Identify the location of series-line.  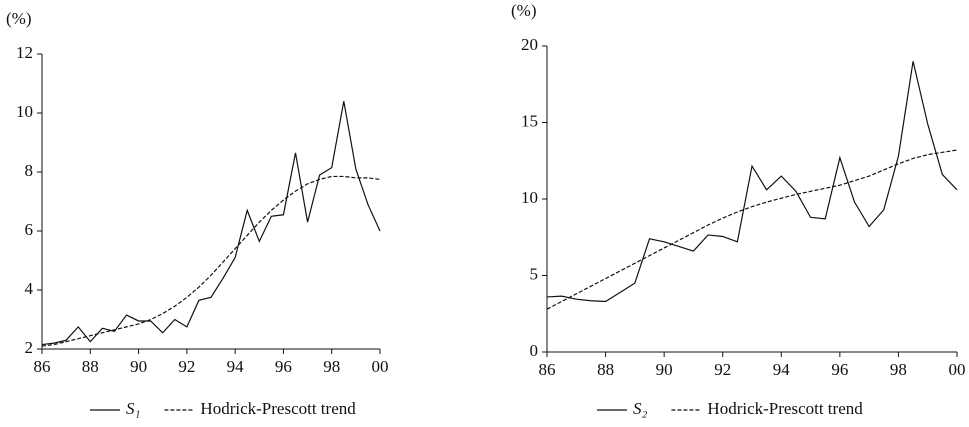
(211, 261).